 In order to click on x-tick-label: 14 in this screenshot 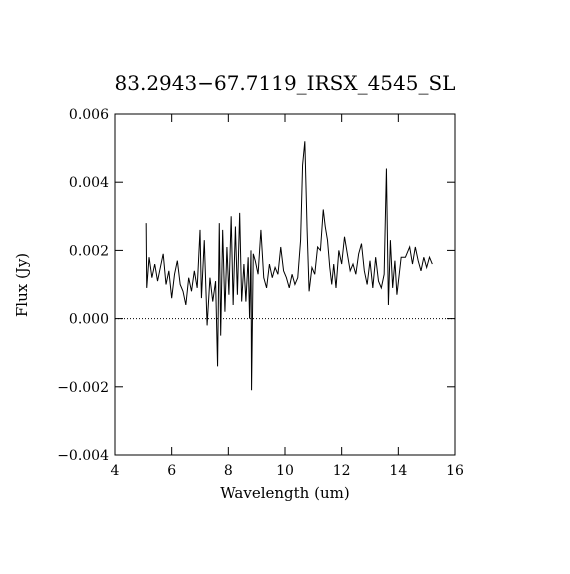, I will do `click(398, 471)`.